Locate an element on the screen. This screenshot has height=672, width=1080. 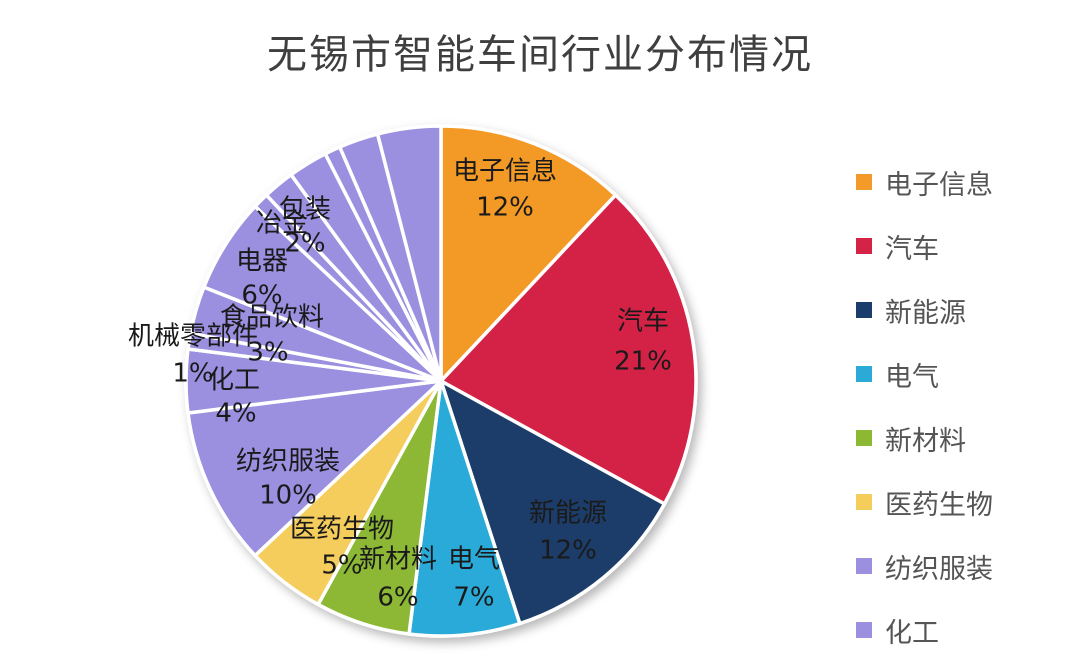
slice-value-label: 10% is located at coordinates (288, 496).